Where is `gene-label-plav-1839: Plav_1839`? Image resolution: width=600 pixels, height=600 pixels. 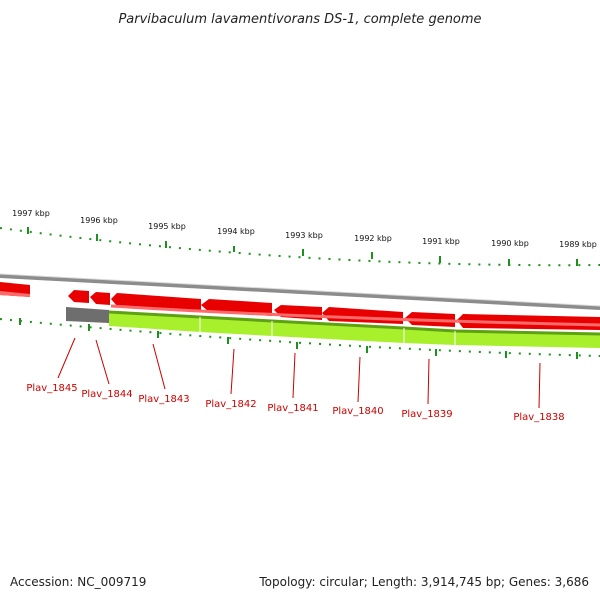 gene-label-plav-1839: Plav_1839 is located at coordinates (426, 414).